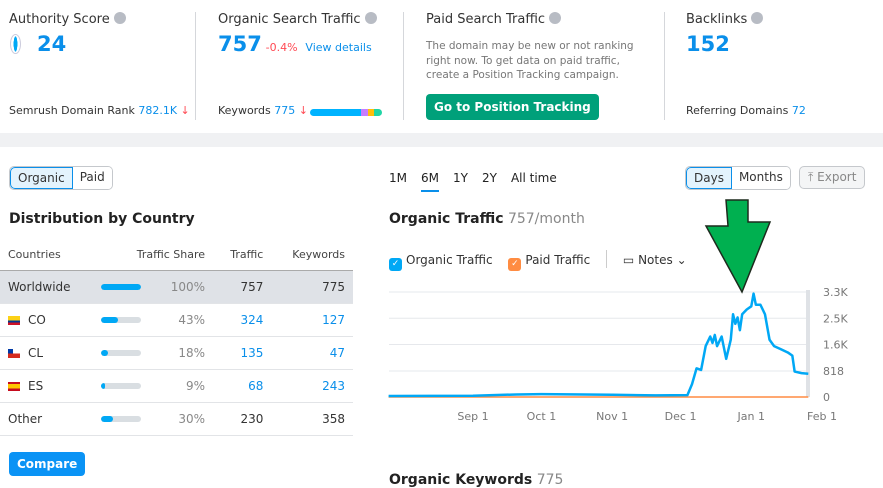  I want to click on keywords-stat: Keywords 775 ↓, so click(263, 110).